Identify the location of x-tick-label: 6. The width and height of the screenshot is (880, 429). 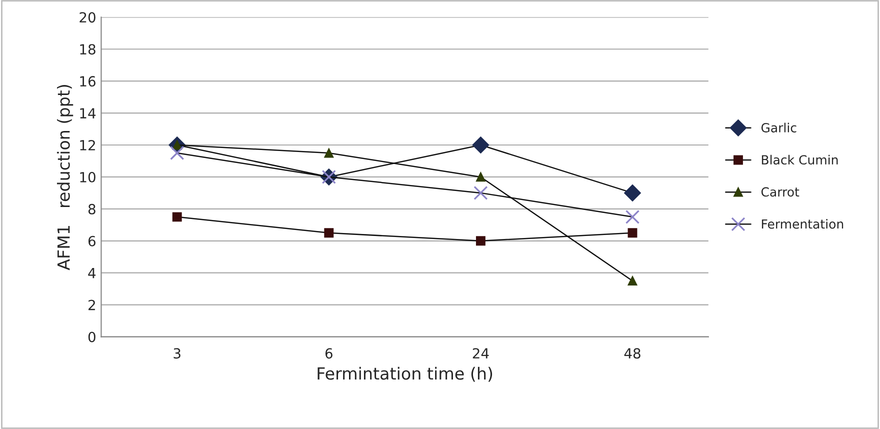
(328, 353).